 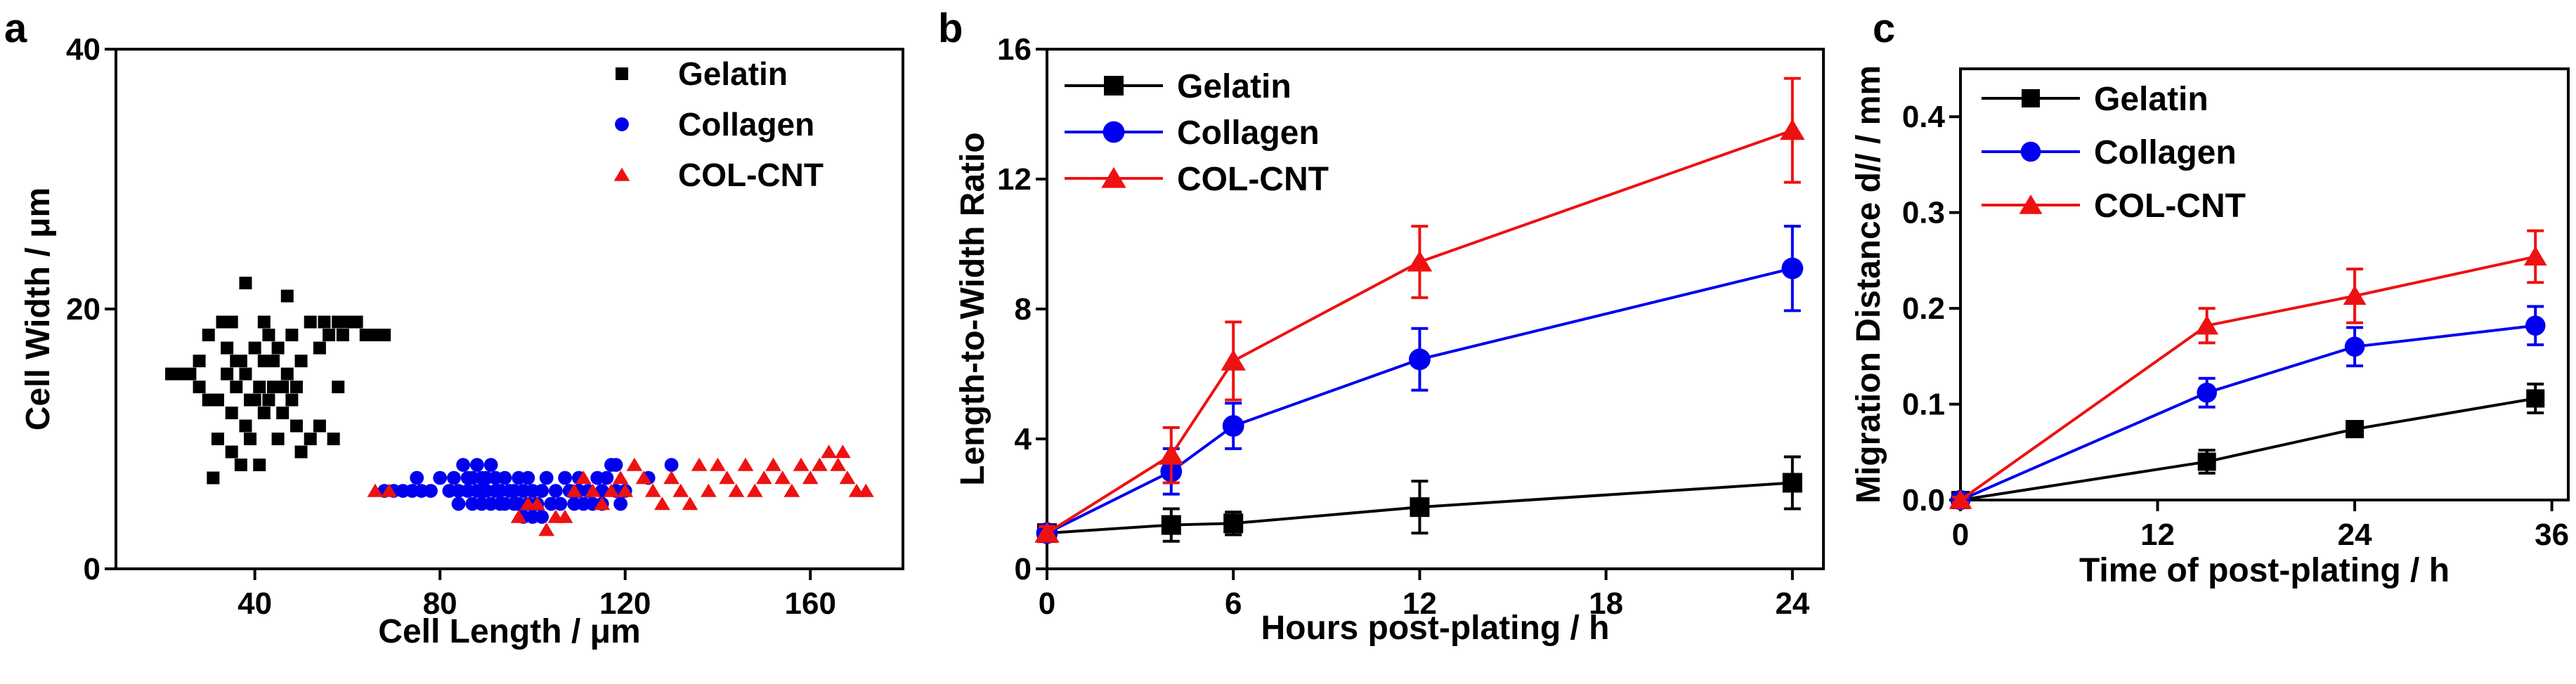 What do you see at coordinates (972, 308) in the screenshot?
I see `y-axis-label: Length-to-Width Ratio` at bounding box center [972, 308].